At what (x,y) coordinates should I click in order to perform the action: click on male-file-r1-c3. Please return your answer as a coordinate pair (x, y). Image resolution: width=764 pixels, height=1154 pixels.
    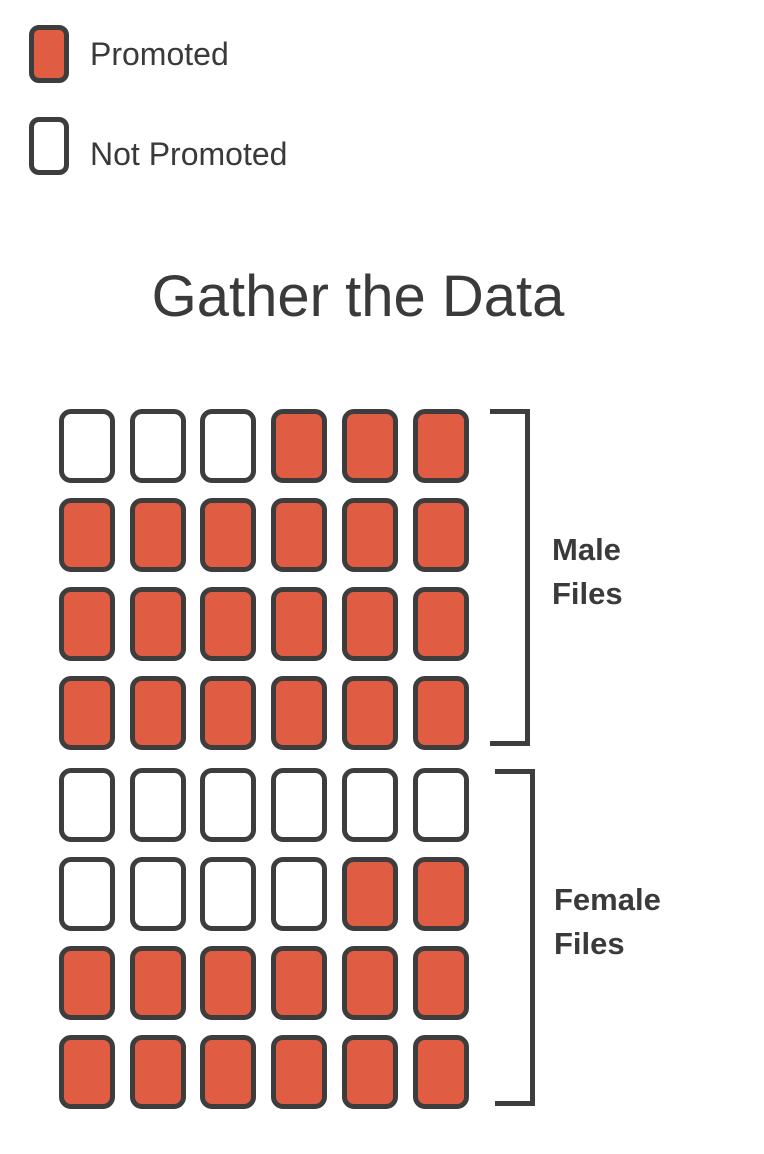
    Looking at the image, I should click on (228, 446).